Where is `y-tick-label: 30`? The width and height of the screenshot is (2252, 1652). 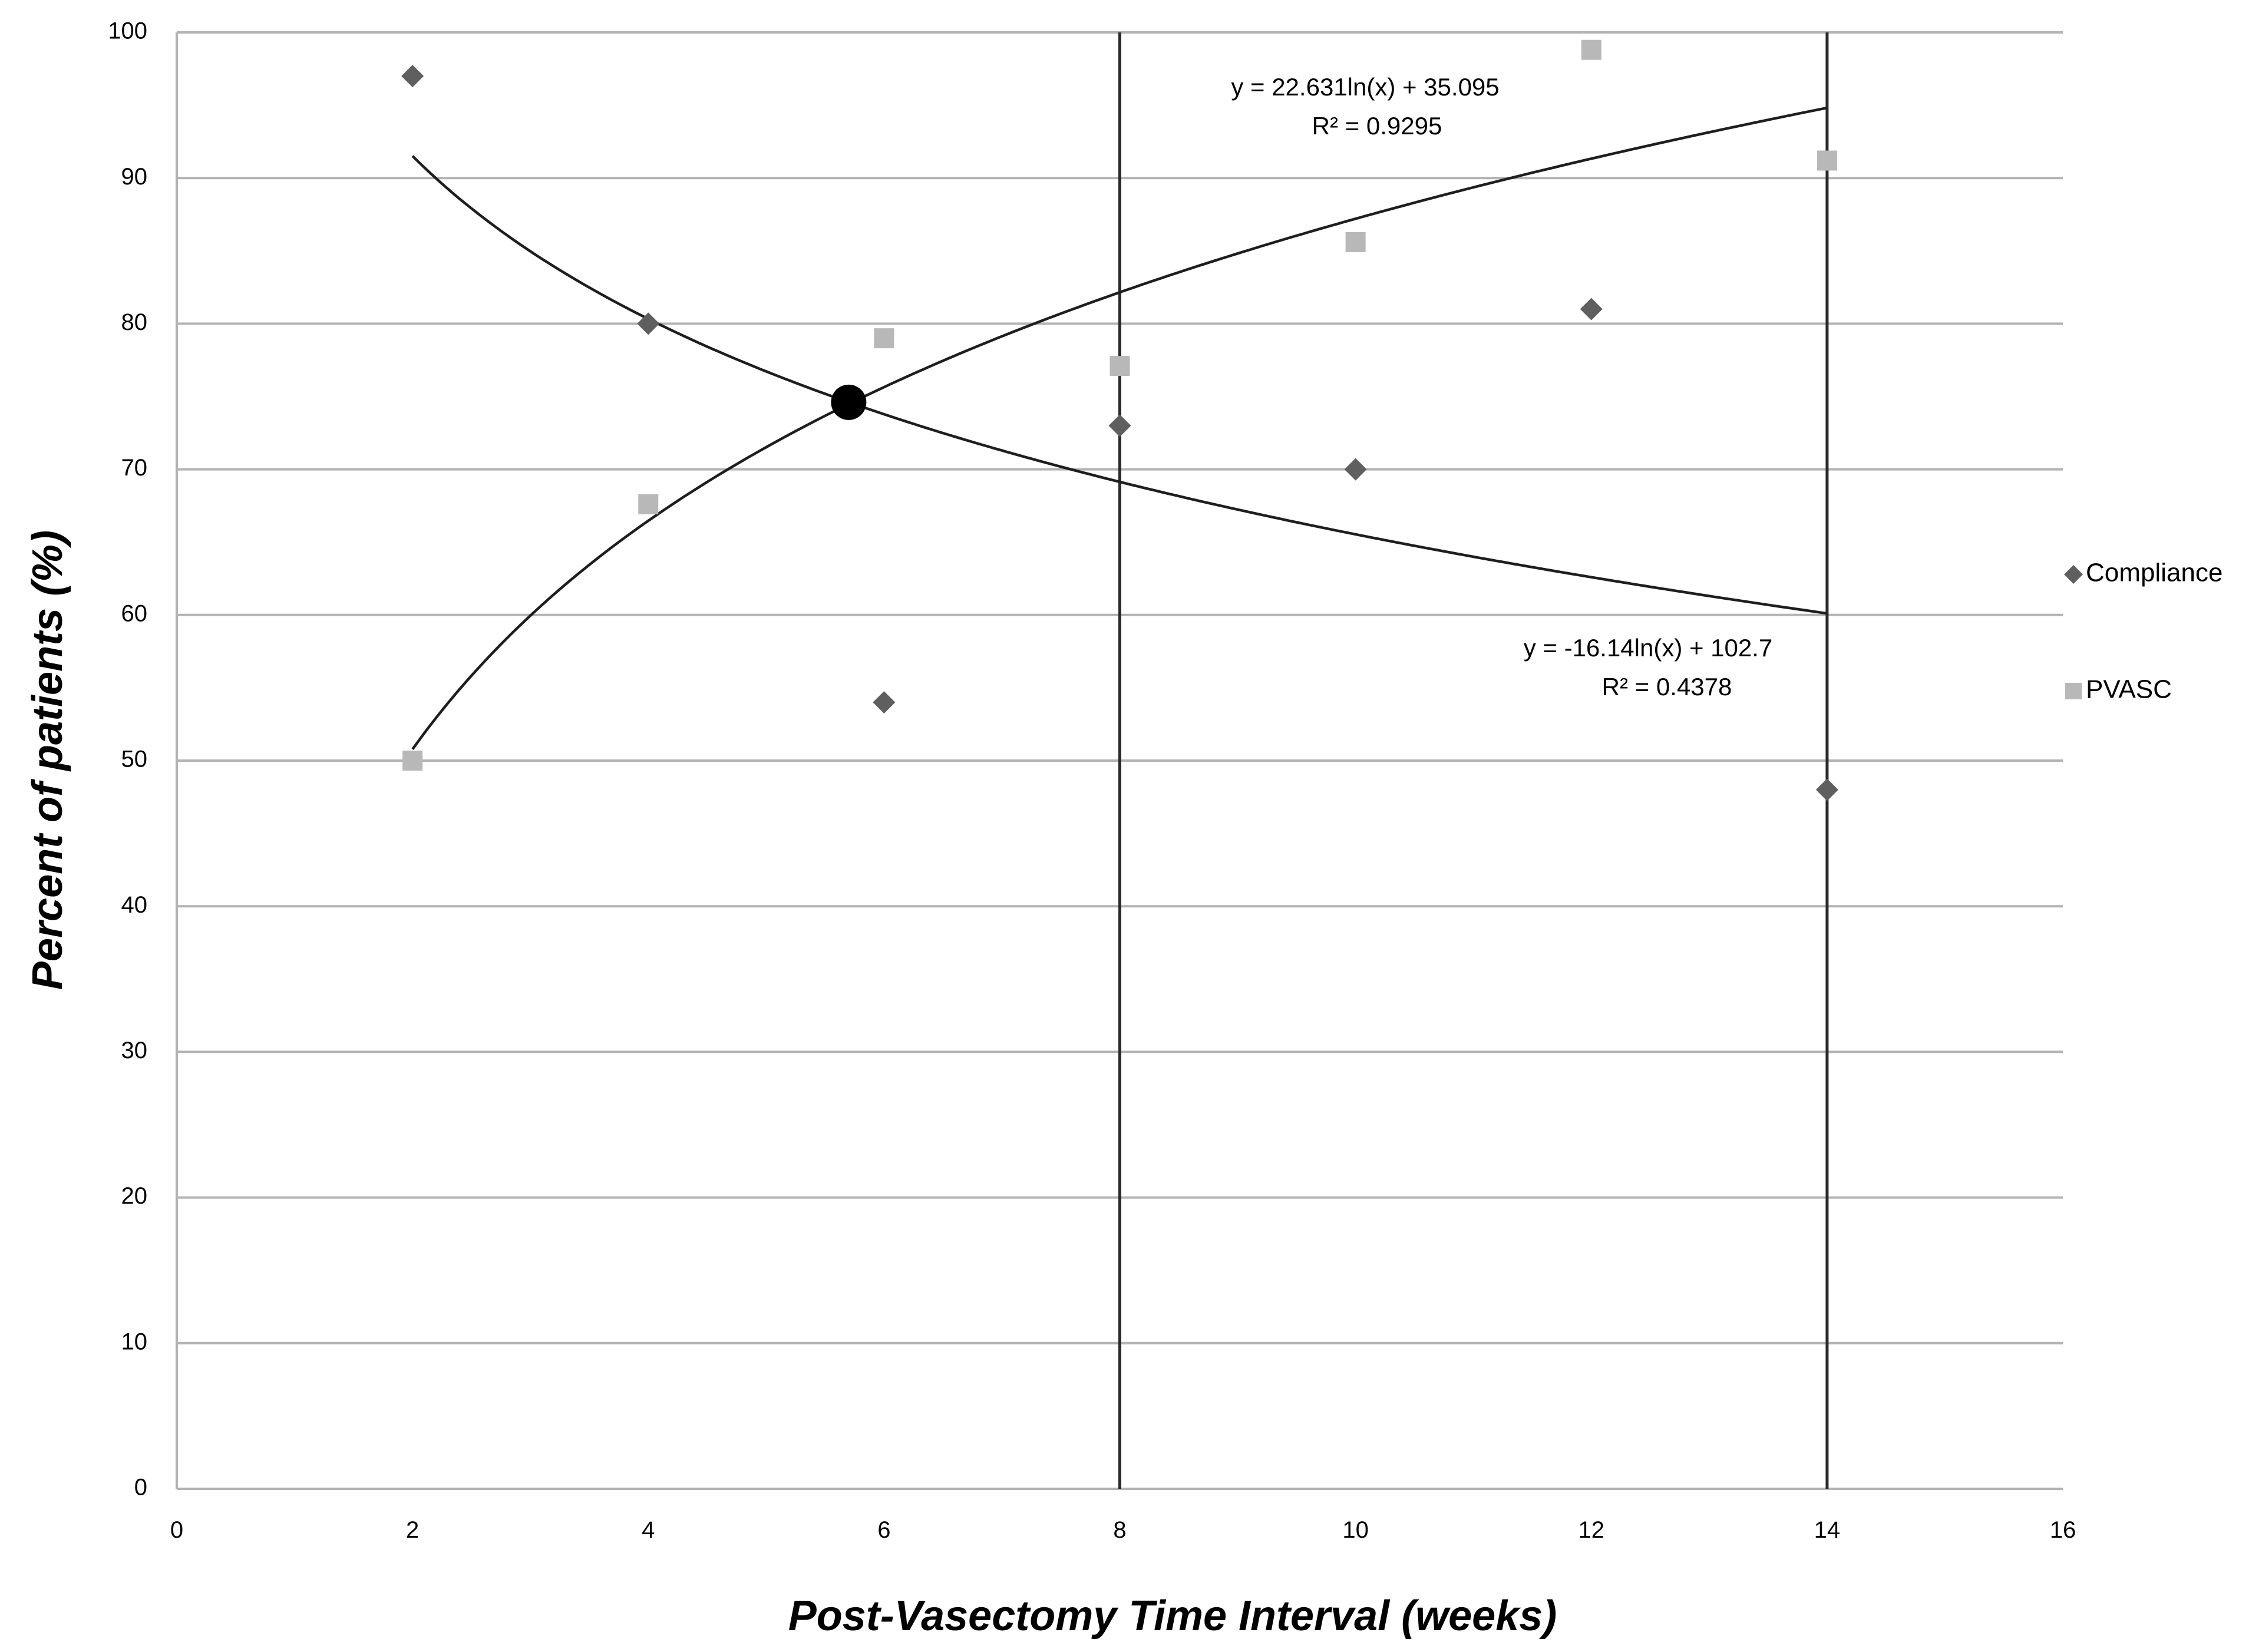 y-tick-label: 30 is located at coordinates (134, 1050).